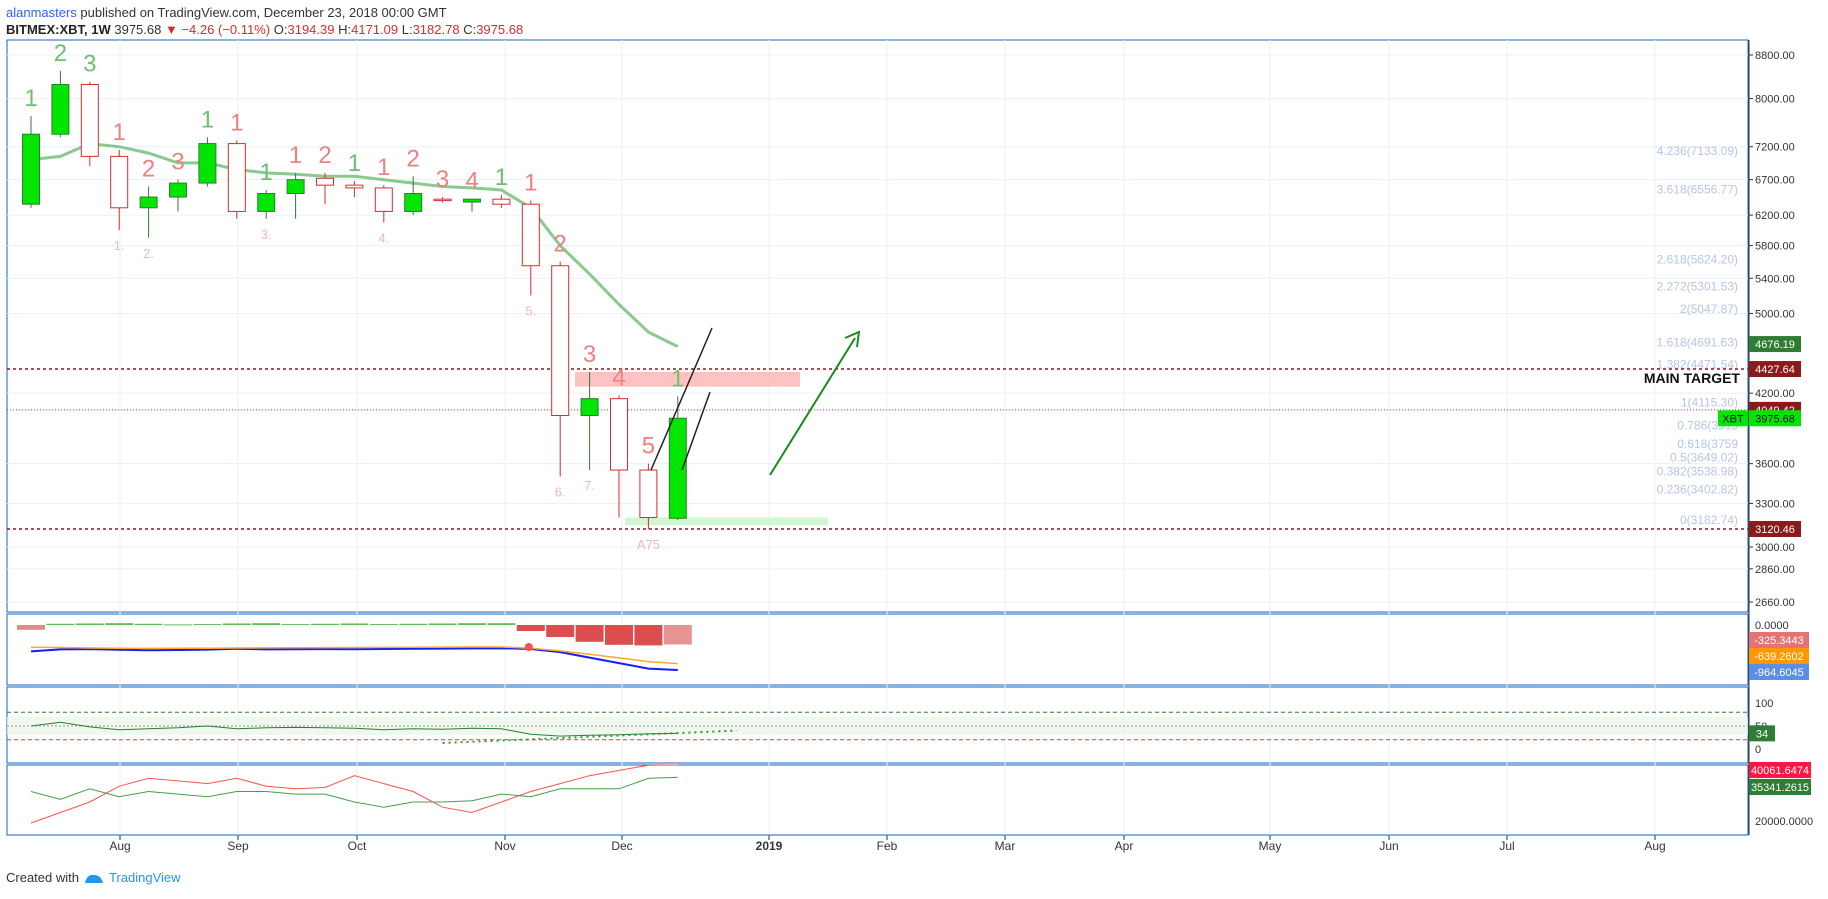 The image size is (1828, 899). Describe the element at coordinates (589, 485) in the screenshot. I see `setup-count: 7.` at that location.